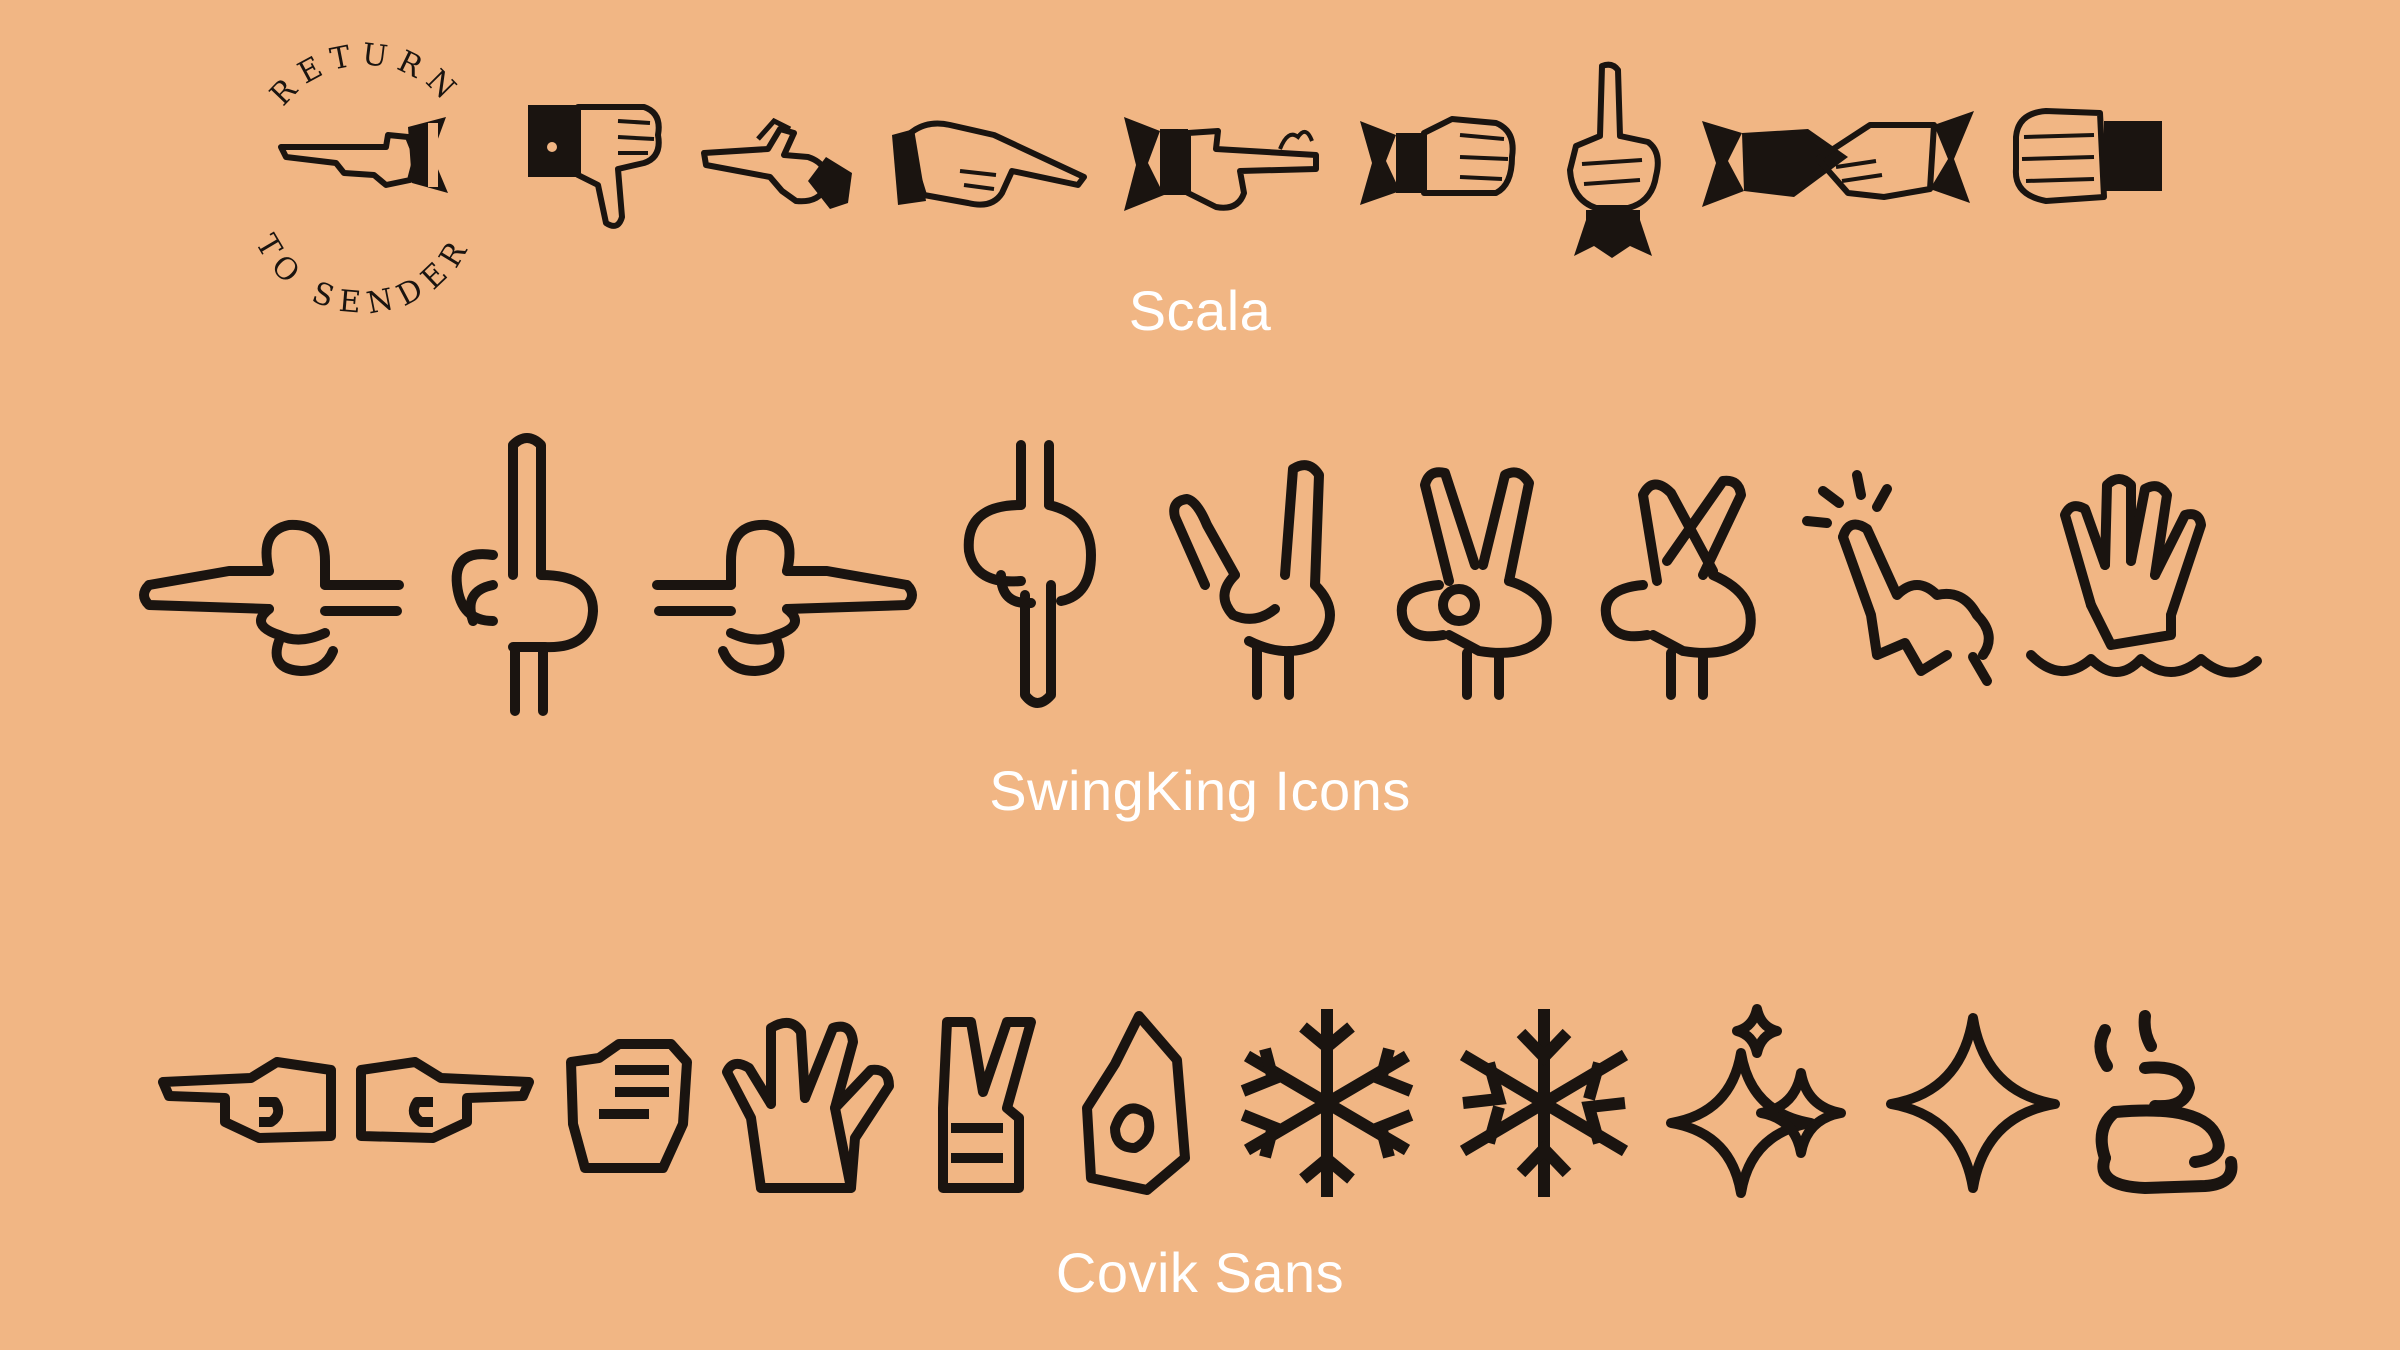 The image size is (2400, 1350). Describe the element at coordinates (597, 160) in the screenshot. I see `thumbs-down-icon` at that location.